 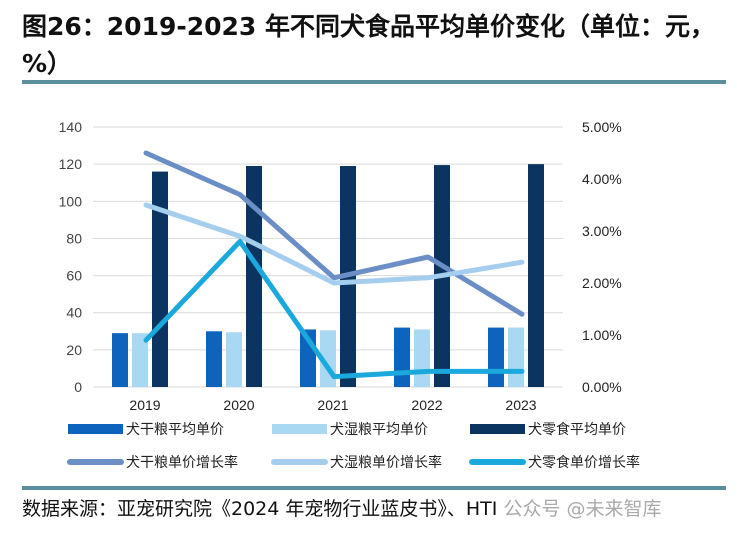 What do you see at coordinates (175, 430) in the screenshot?
I see `legend-label: 犬干粮平均单价` at bounding box center [175, 430].